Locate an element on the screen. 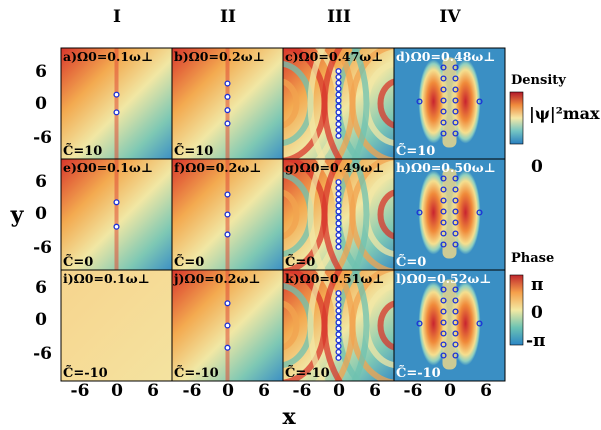 The height and width of the screenshot is (430, 601). phase-colorbar-max: π is located at coordinates (537, 285).